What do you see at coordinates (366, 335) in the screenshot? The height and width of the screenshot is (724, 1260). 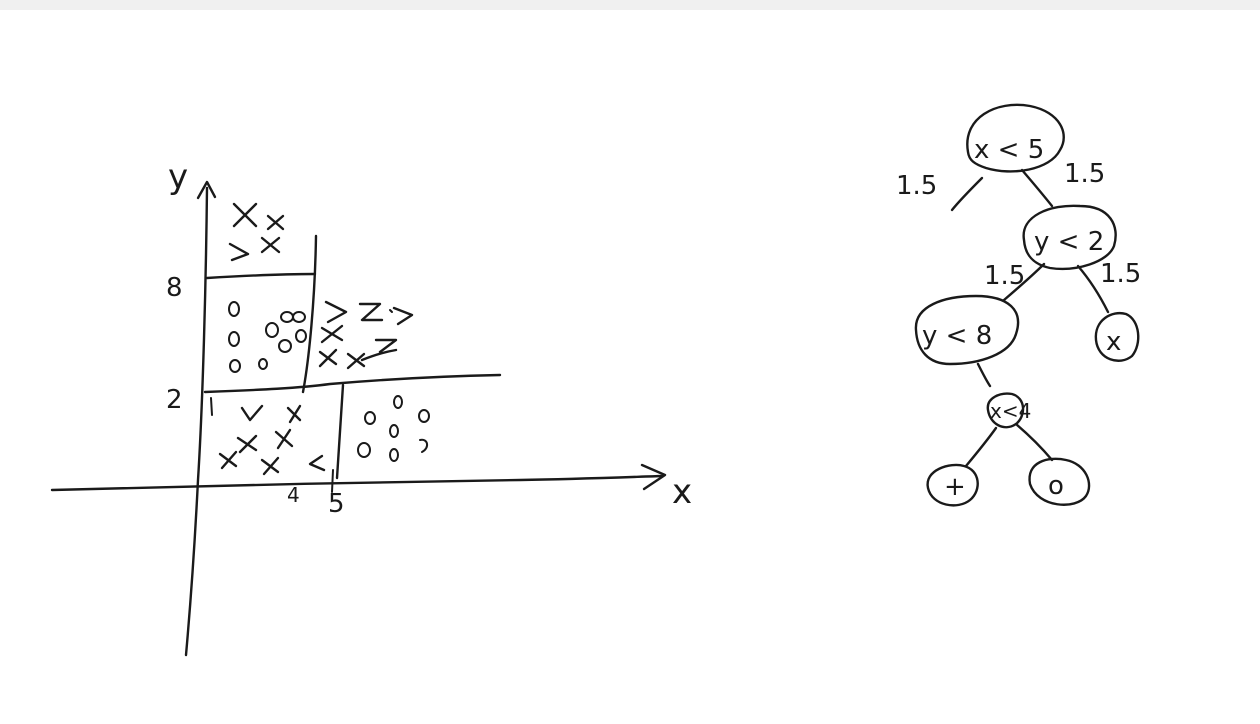 I see `region-middle-right-markers` at bounding box center [366, 335].